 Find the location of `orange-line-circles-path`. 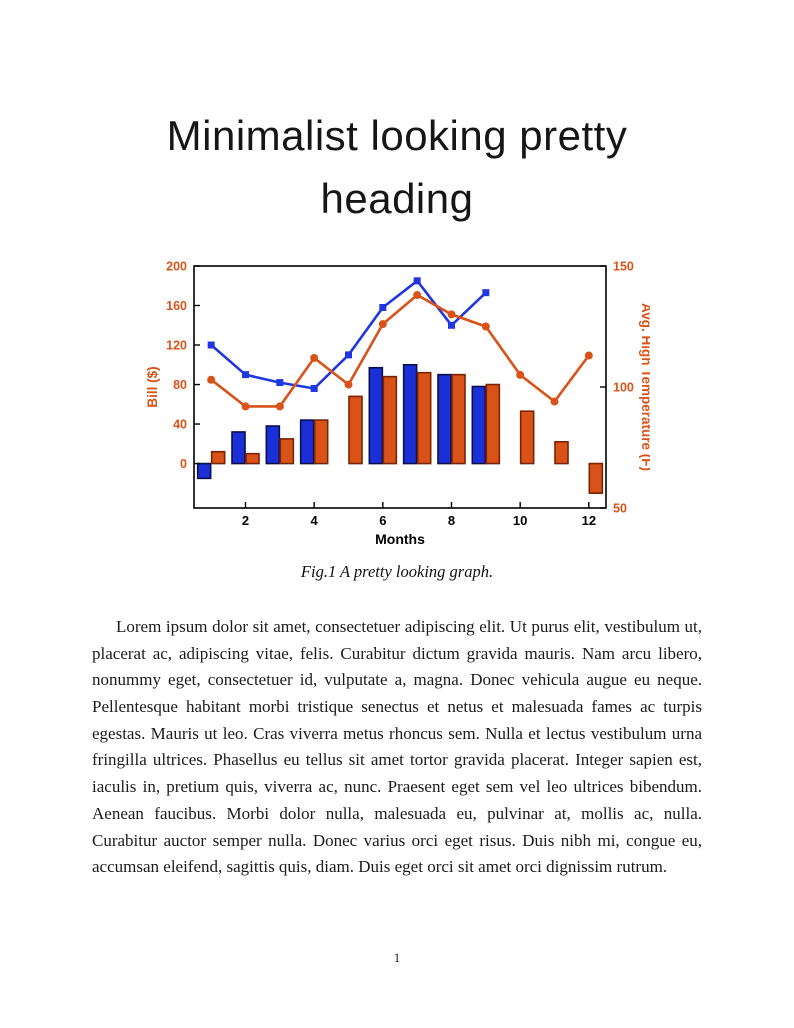

orange-line-circles-path is located at coordinates (400, 350).